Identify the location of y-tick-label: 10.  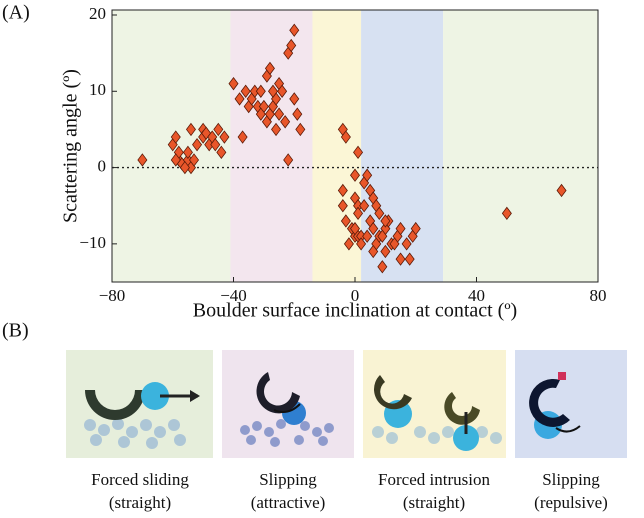
(97, 89).